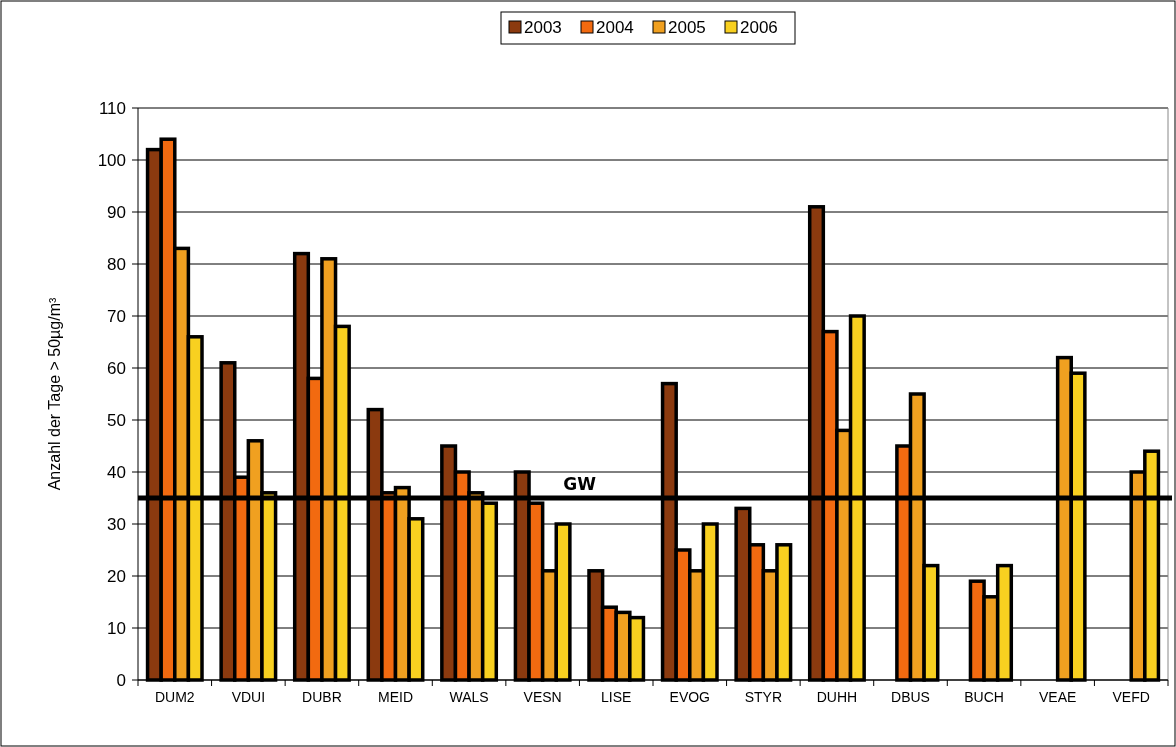 Image resolution: width=1176 pixels, height=747 pixels. What do you see at coordinates (469, 697) in the screenshot?
I see `x-tick-label: WALS` at bounding box center [469, 697].